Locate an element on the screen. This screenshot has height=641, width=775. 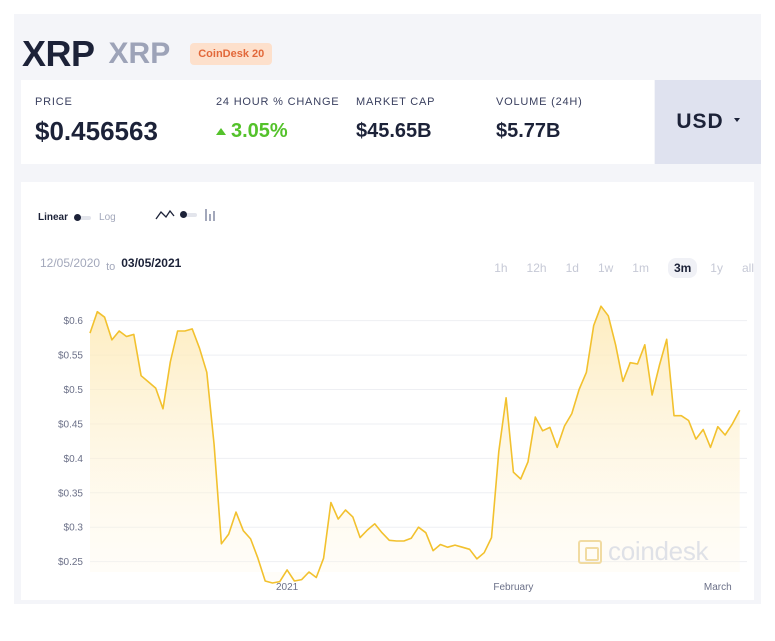
candlestick-chart-icon is located at coordinates (211, 215).